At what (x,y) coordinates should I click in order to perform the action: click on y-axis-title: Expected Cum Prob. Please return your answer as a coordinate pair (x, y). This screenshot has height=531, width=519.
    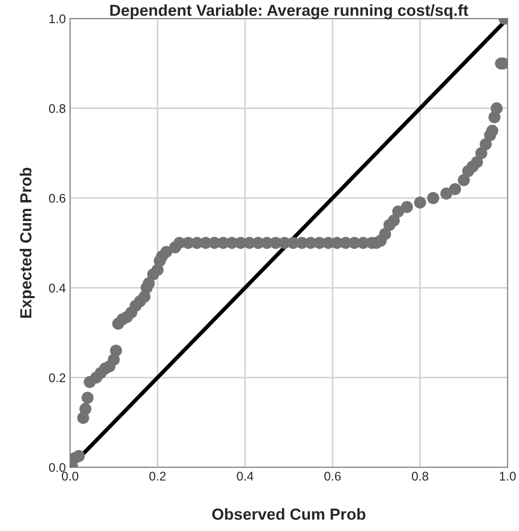
    Looking at the image, I should click on (27, 243).